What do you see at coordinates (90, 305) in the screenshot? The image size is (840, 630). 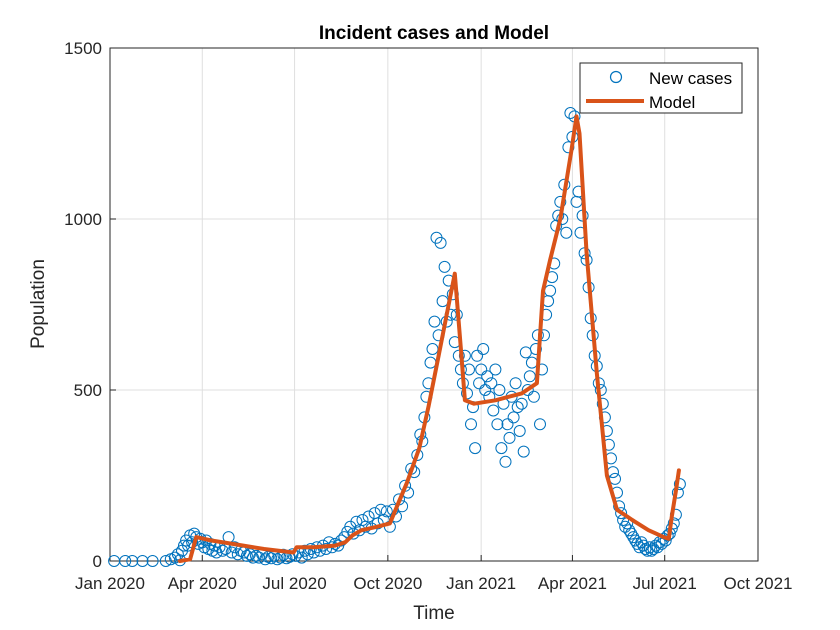 I see `y-axis-ticks: 0 500 1000 1500` at bounding box center [90, 305].